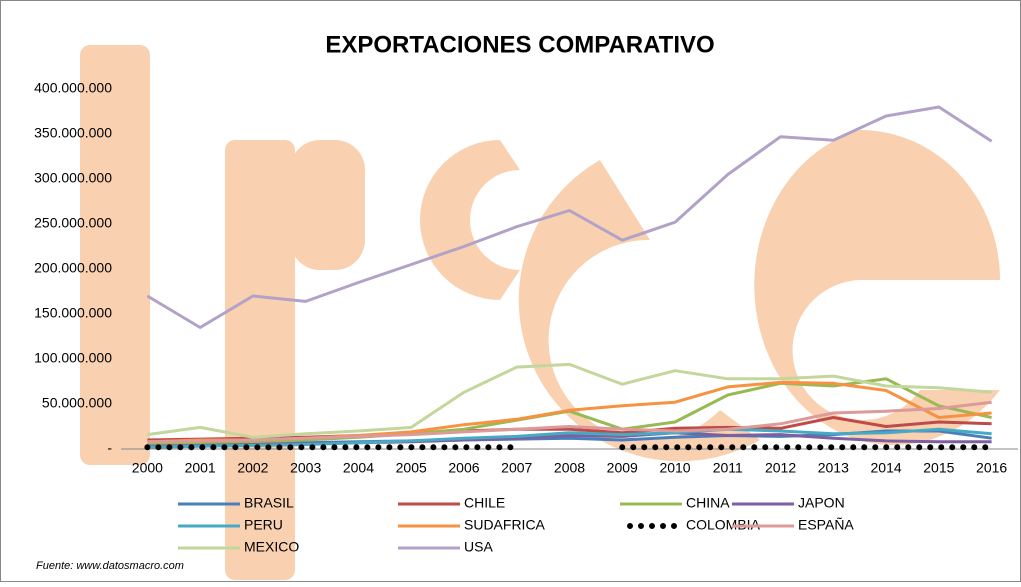  What do you see at coordinates (271, 547) in the screenshot?
I see `legend-label: MEXICO` at bounding box center [271, 547].